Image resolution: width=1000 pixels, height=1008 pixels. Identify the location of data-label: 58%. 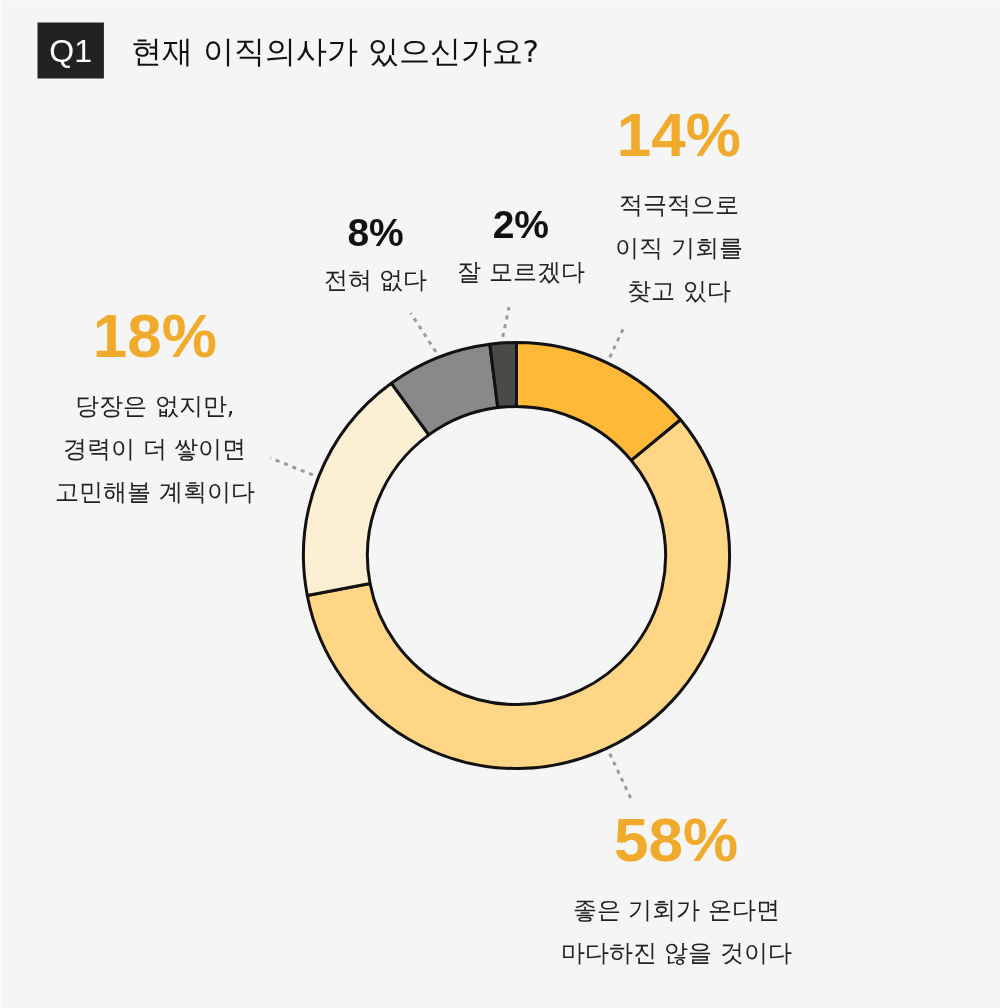
(676, 840).